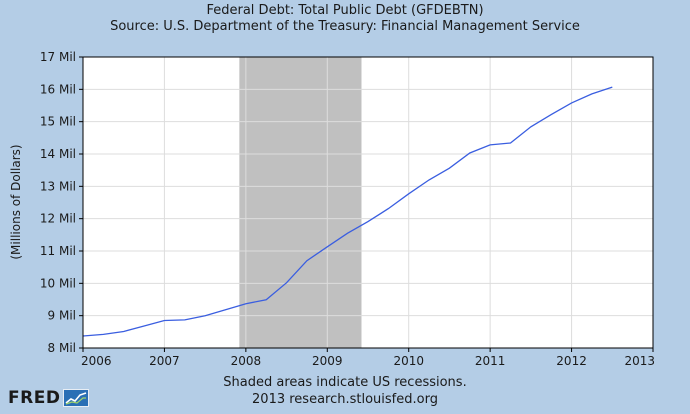  What do you see at coordinates (164, 361) in the screenshot?
I see `x-tick-label: 2007` at bounding box center [164, 361].